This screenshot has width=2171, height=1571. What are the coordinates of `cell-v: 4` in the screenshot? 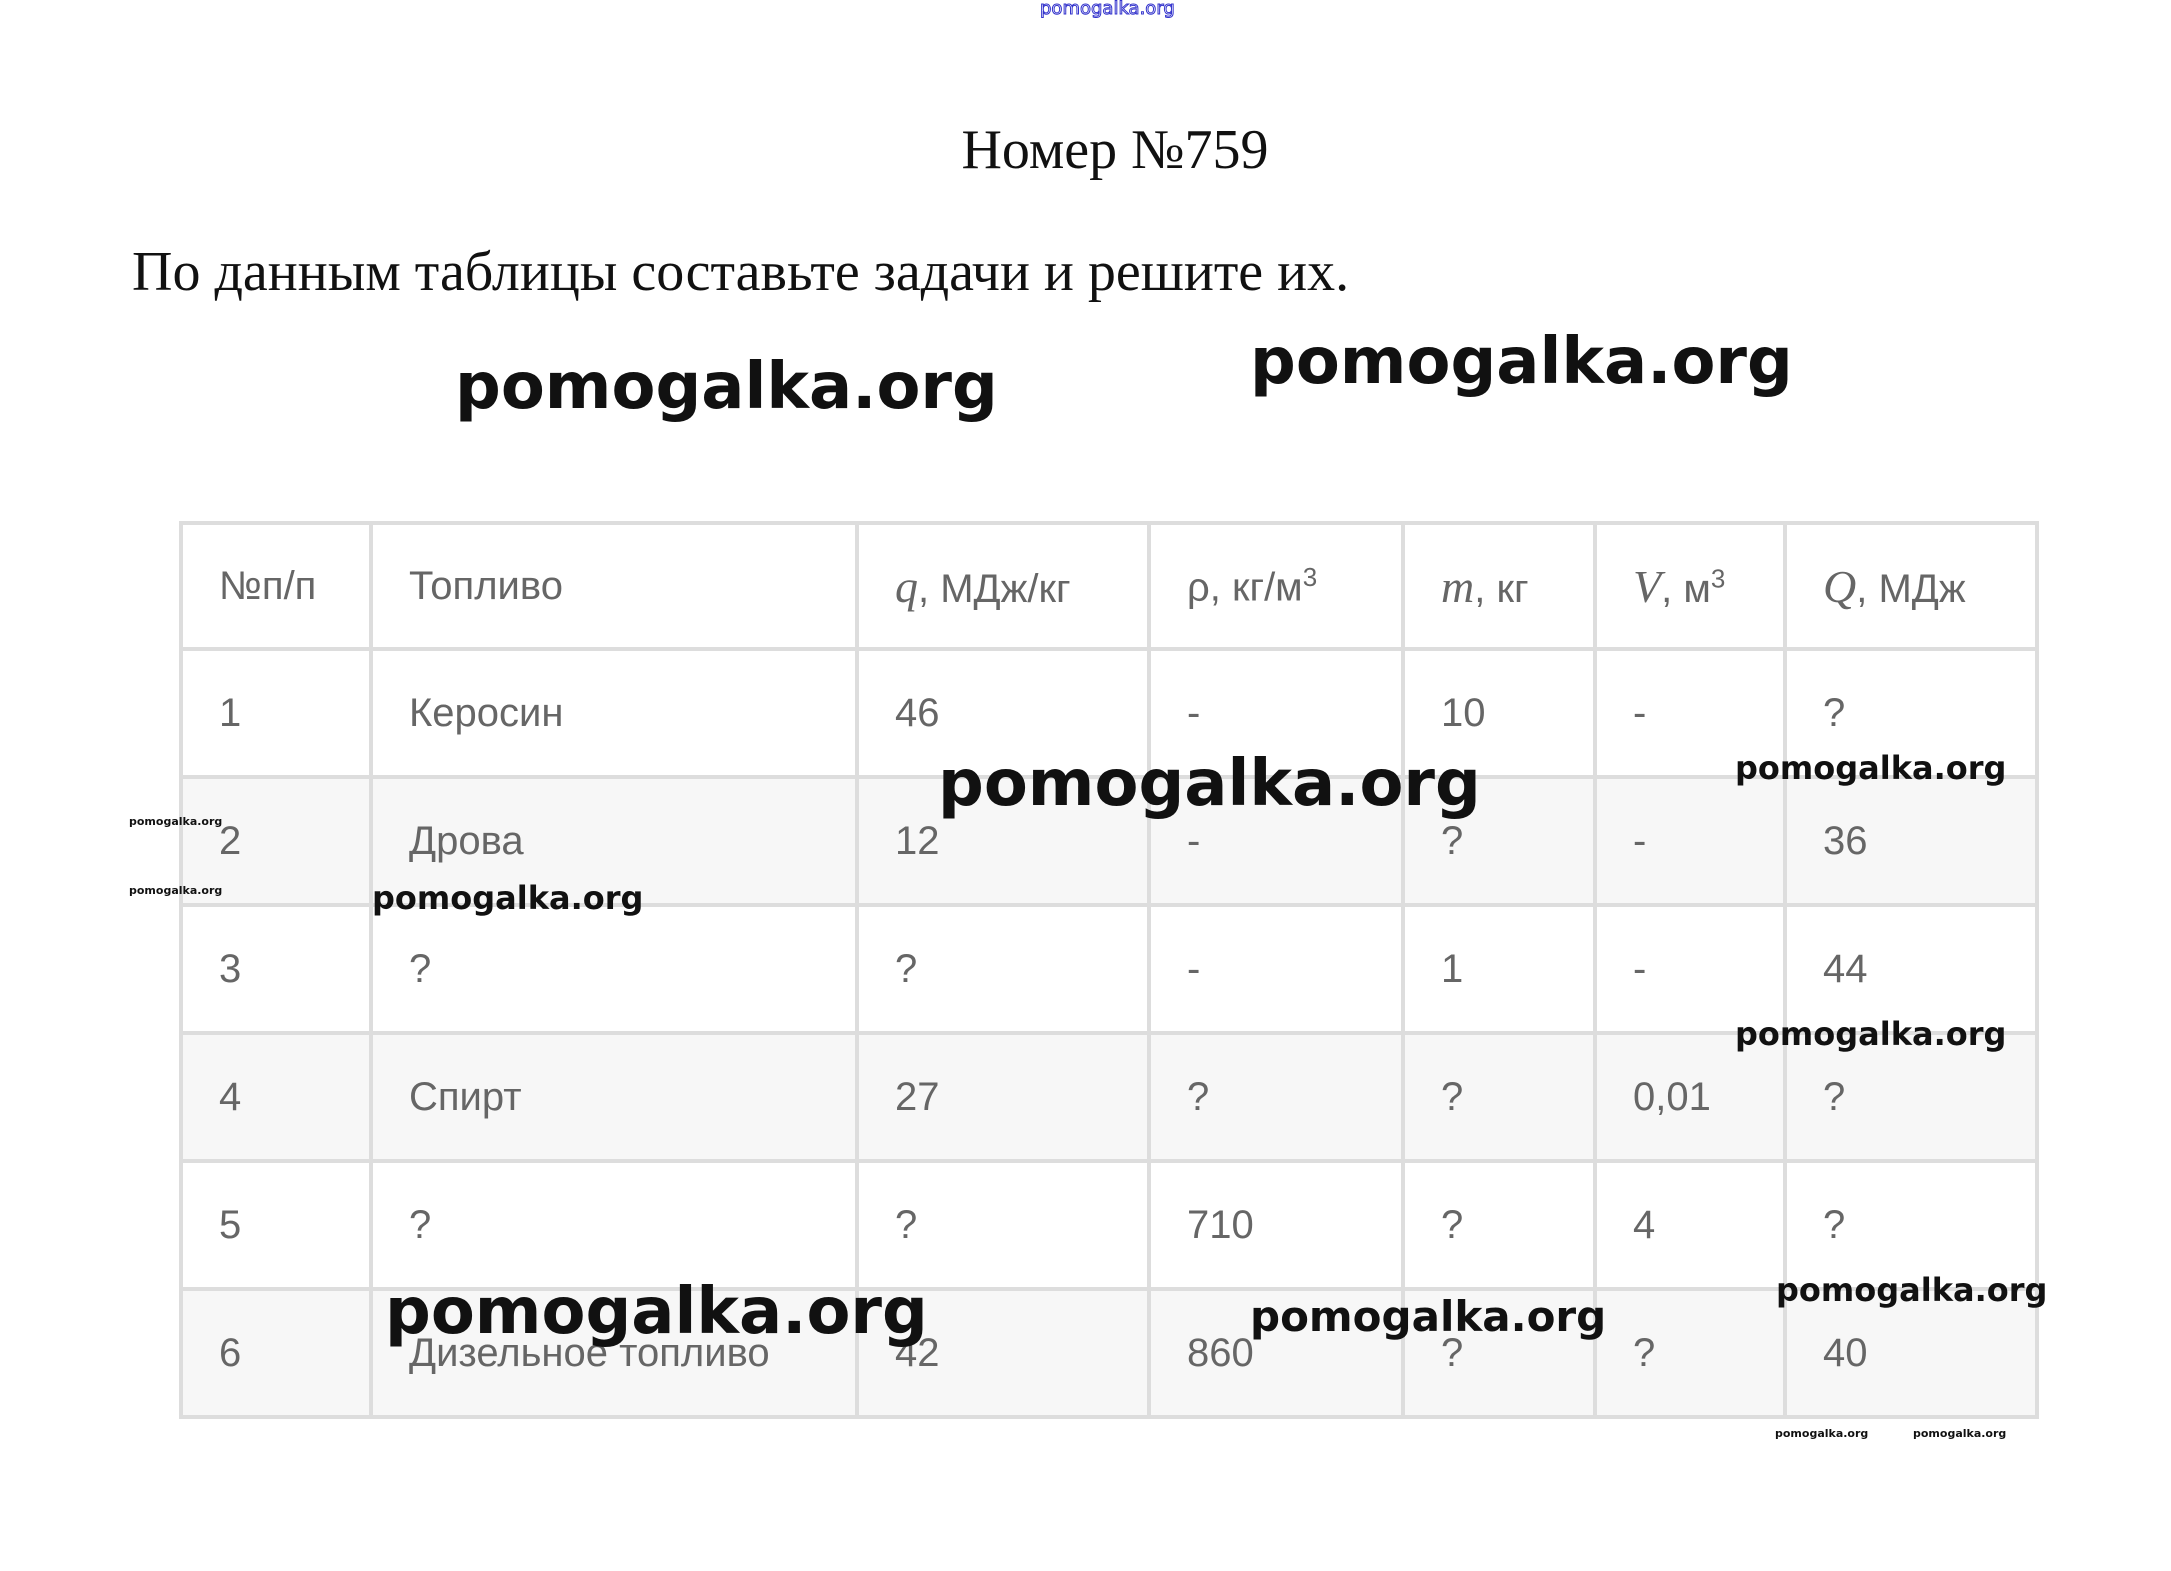 It's located at (1690, 1225).